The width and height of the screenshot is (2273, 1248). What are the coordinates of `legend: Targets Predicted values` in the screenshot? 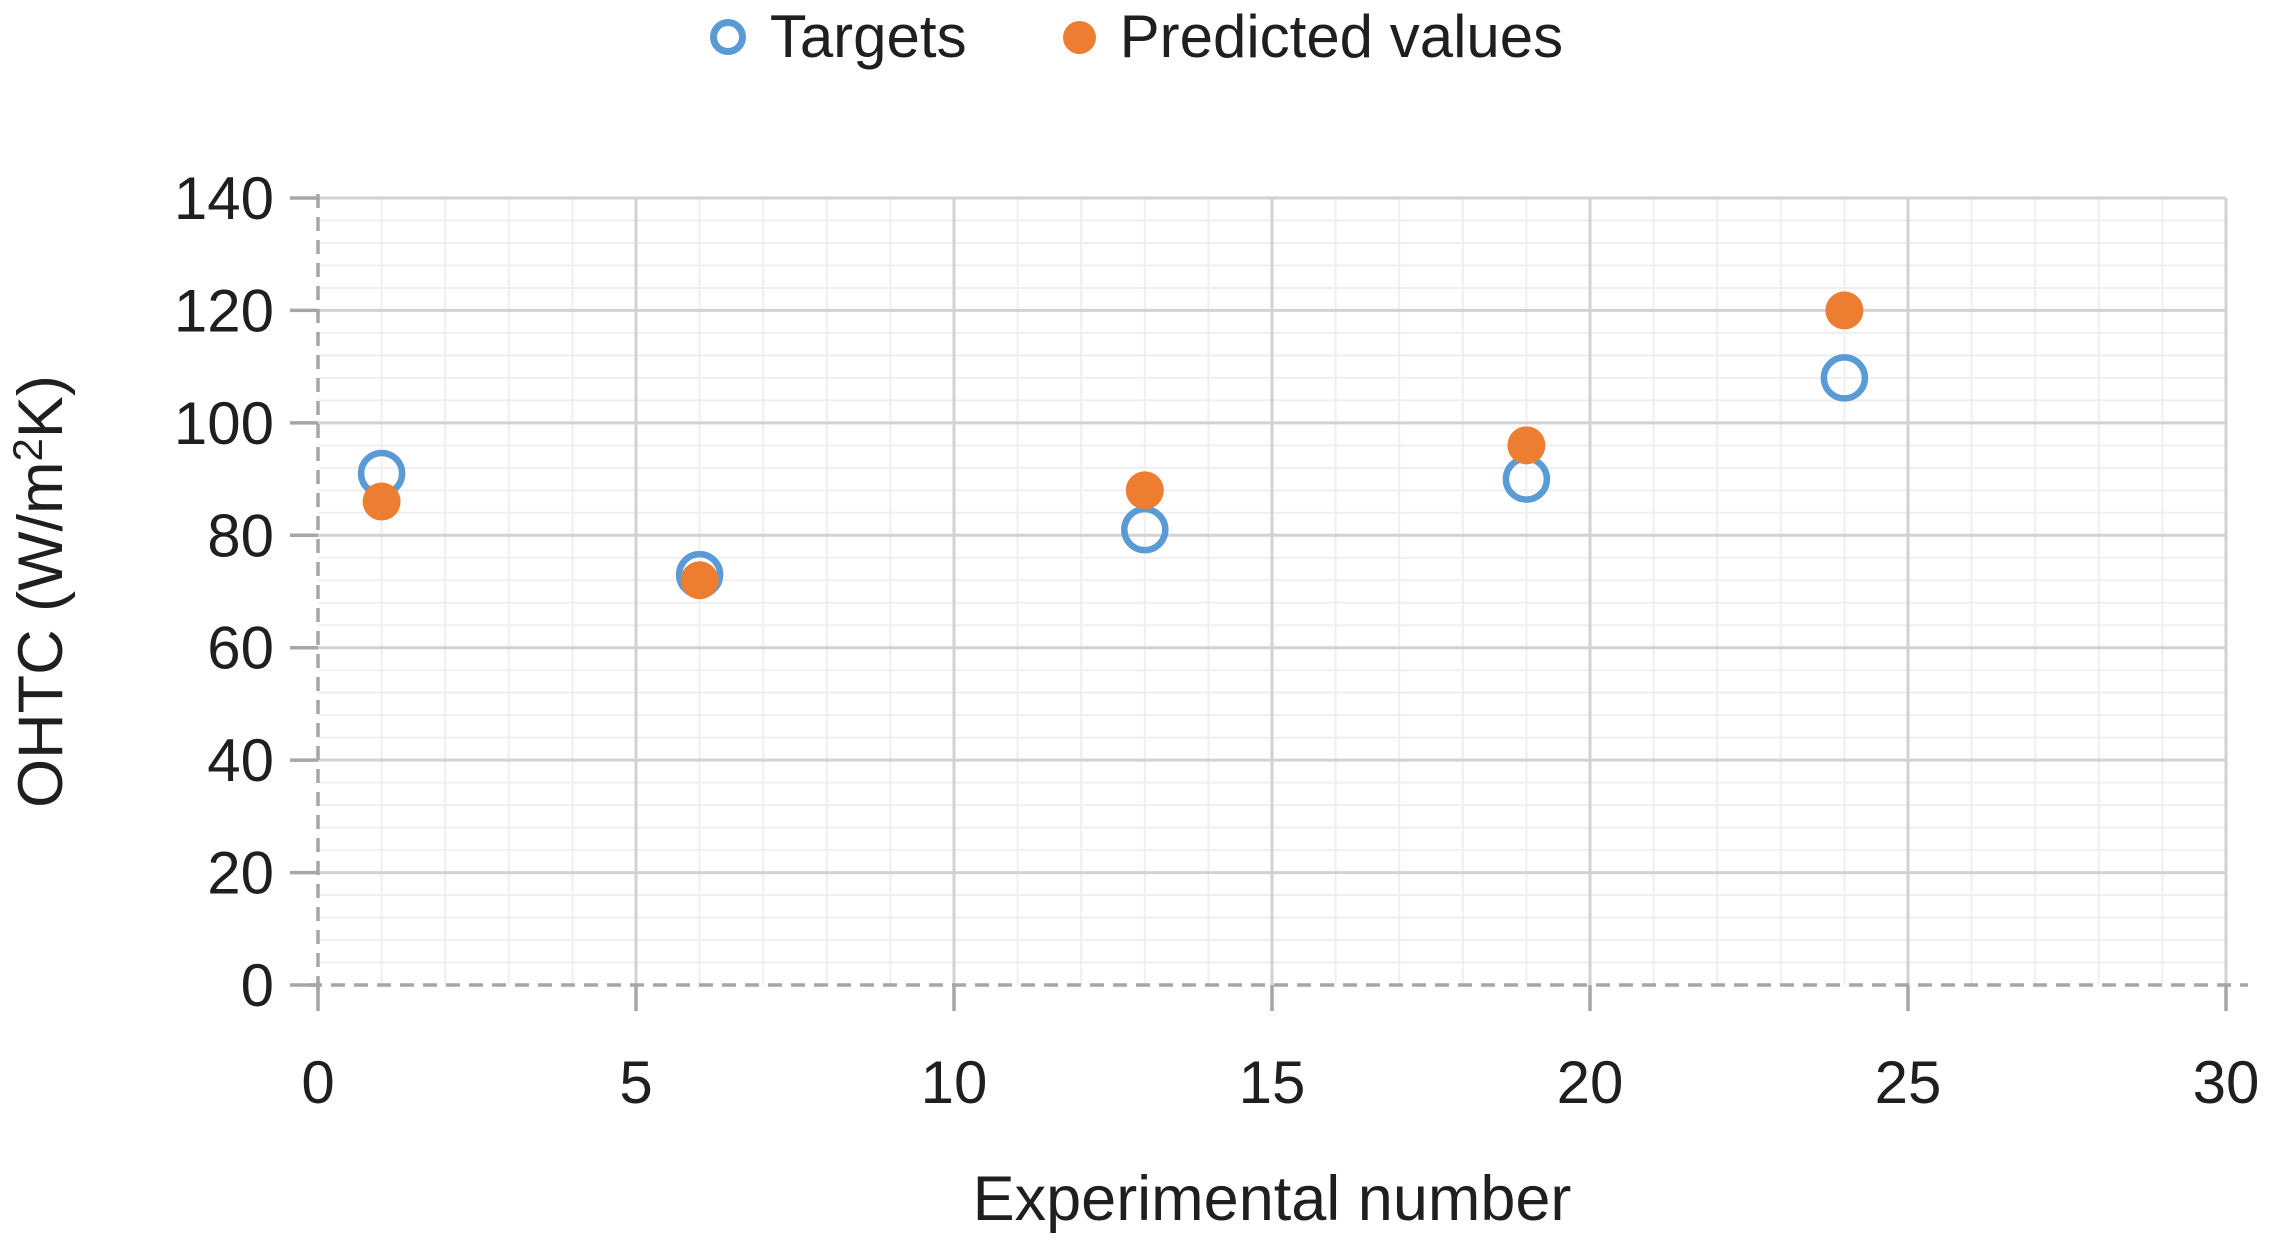 It's located at (1136, 37).